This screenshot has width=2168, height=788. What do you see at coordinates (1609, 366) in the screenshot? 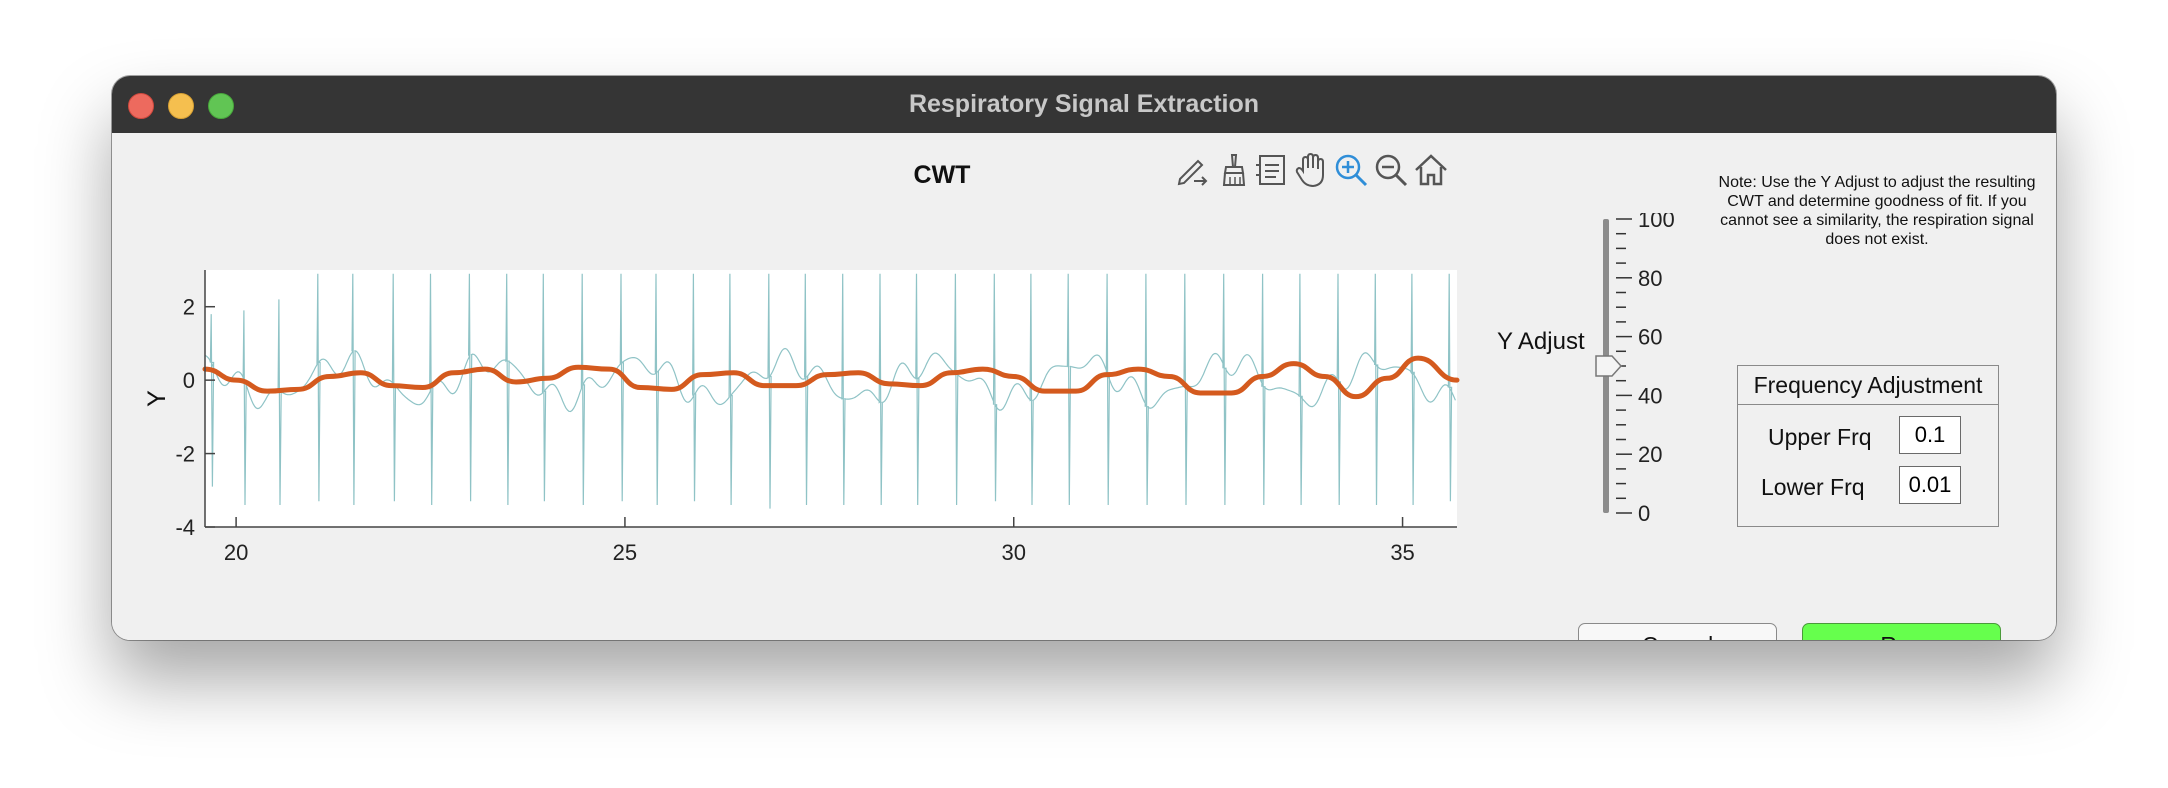
I see `slider-thumb` at bounding box center [1609, 366].